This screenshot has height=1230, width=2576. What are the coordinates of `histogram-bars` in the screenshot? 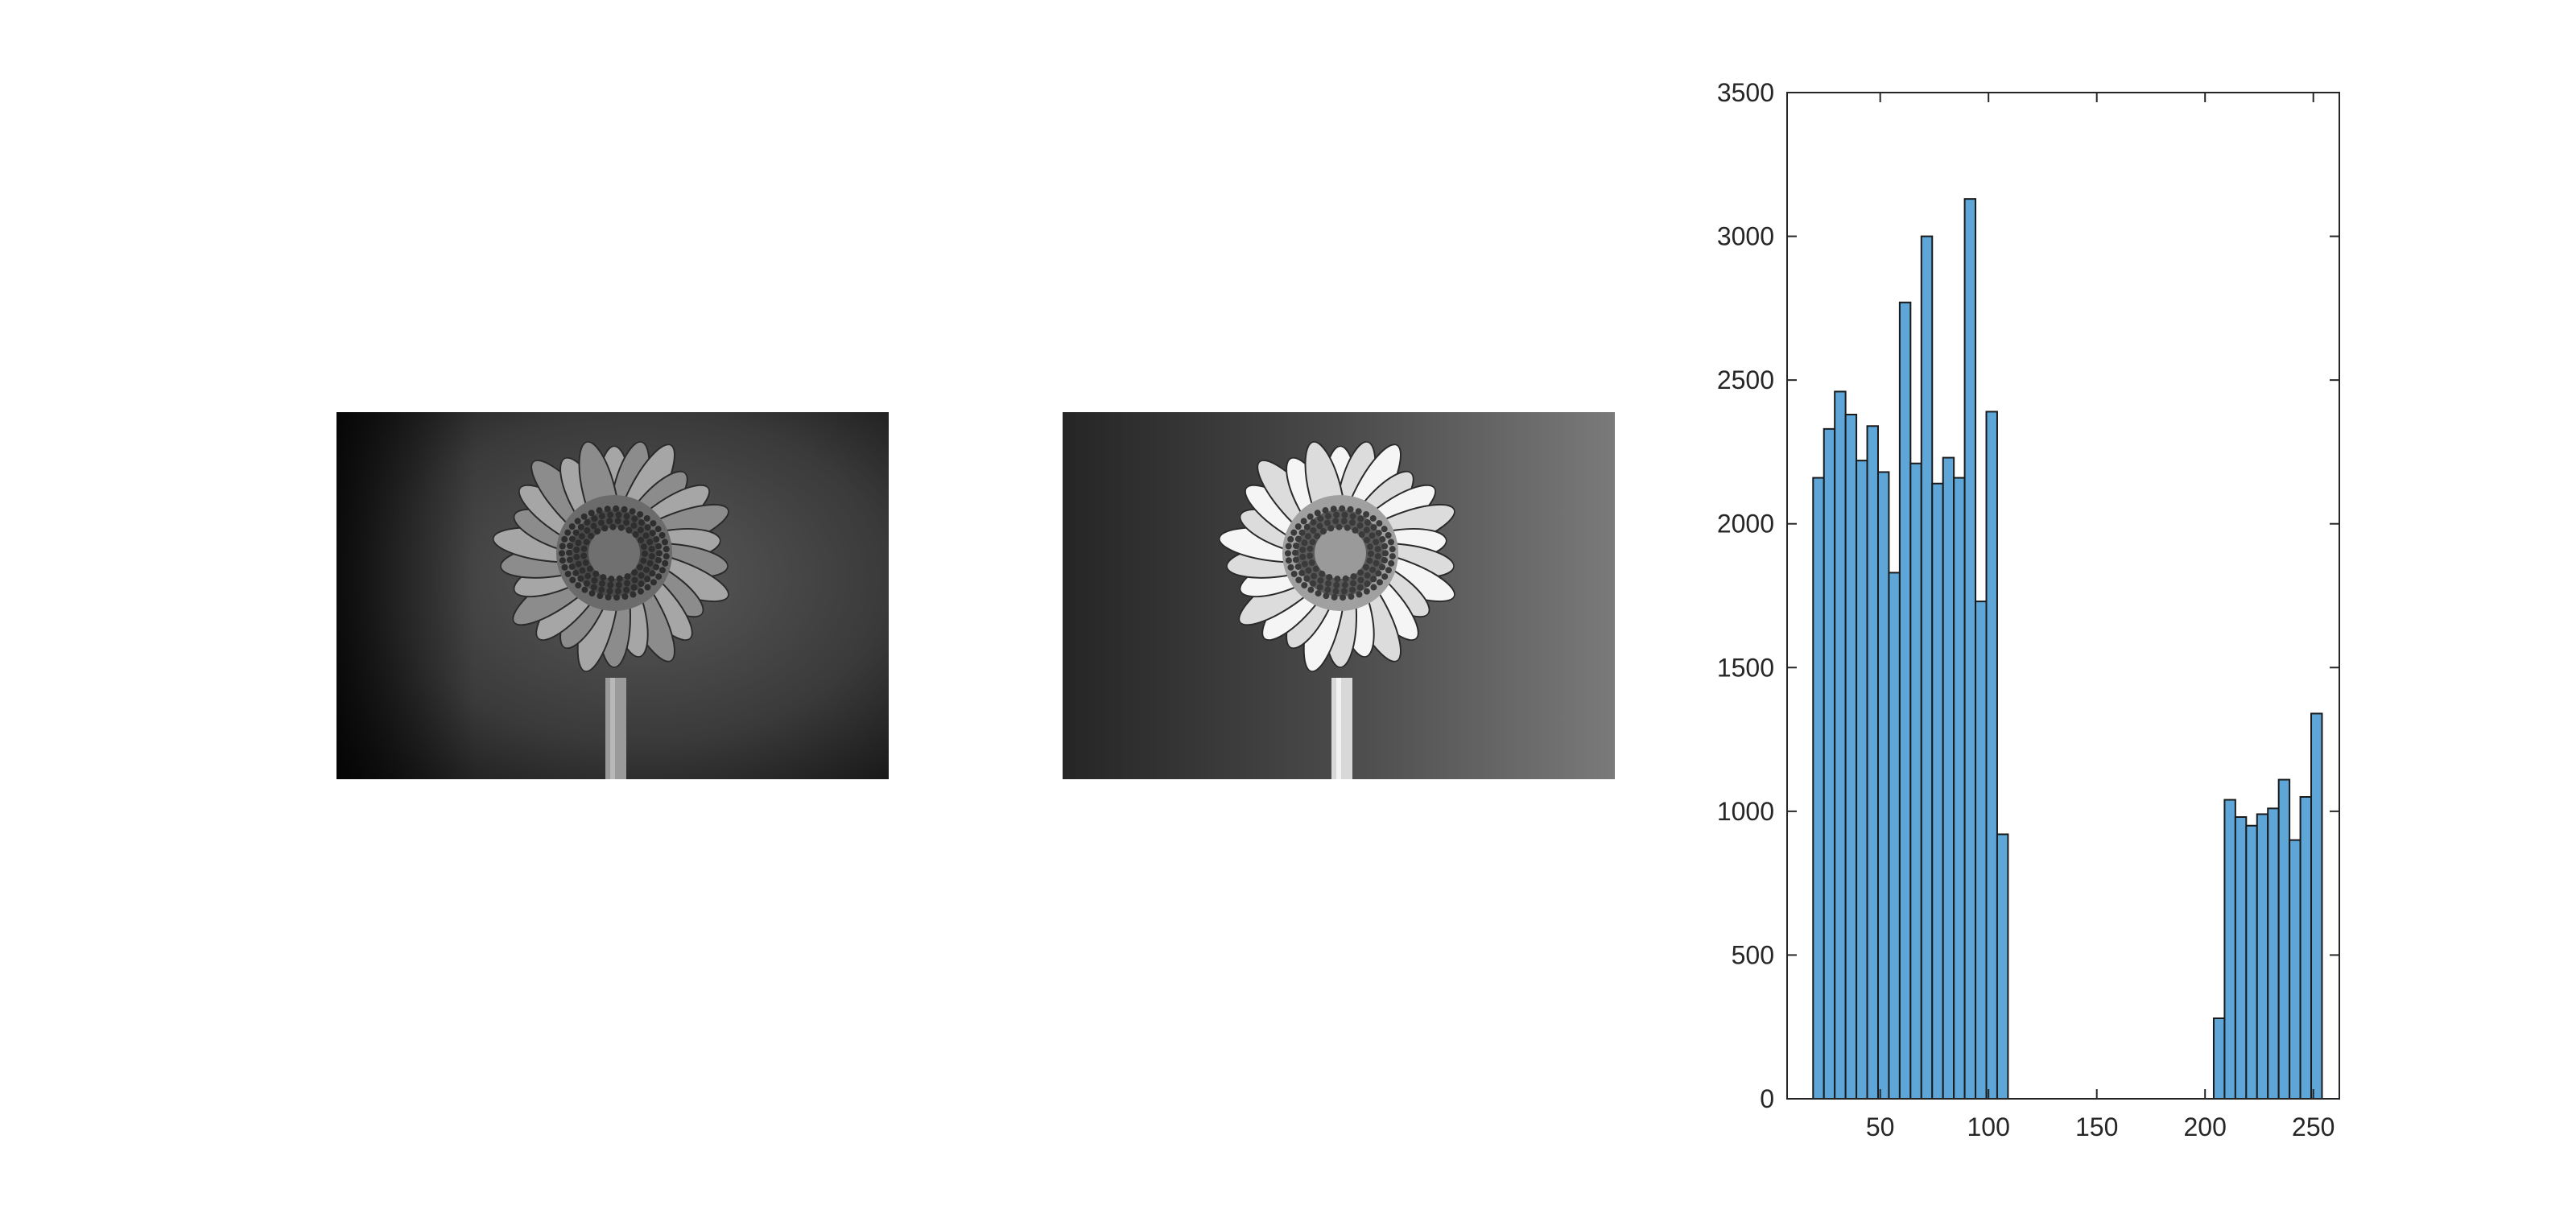 It's located at (2067, 649).